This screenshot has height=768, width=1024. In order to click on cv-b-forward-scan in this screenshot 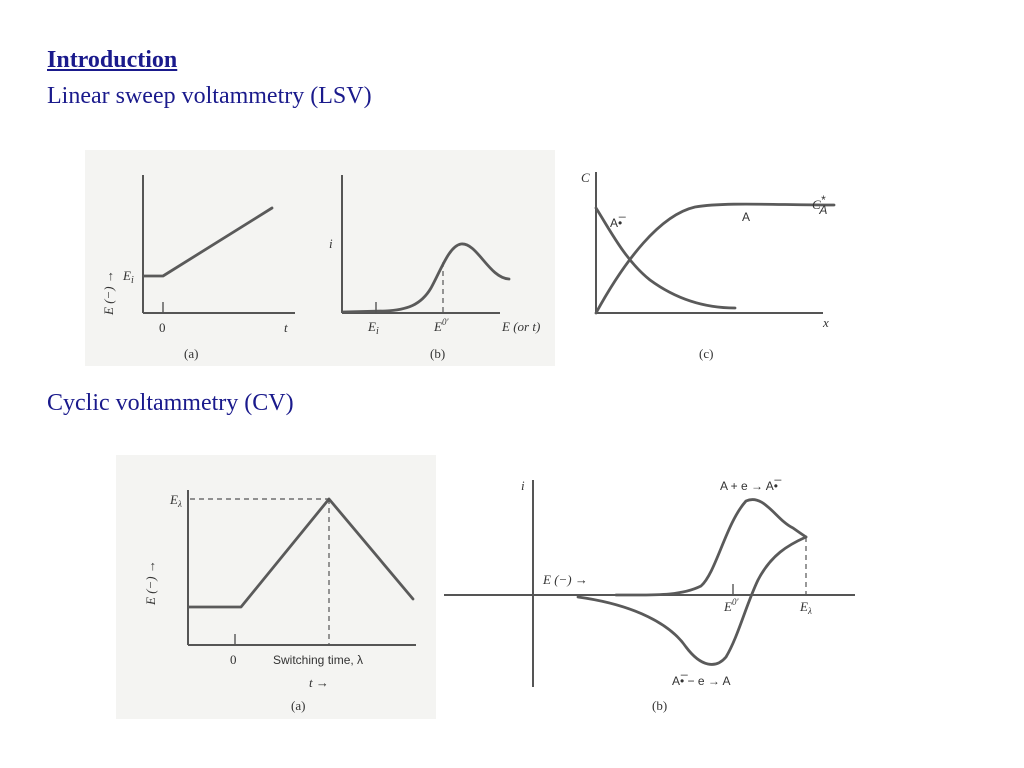, I will do `click(711, 547)`.